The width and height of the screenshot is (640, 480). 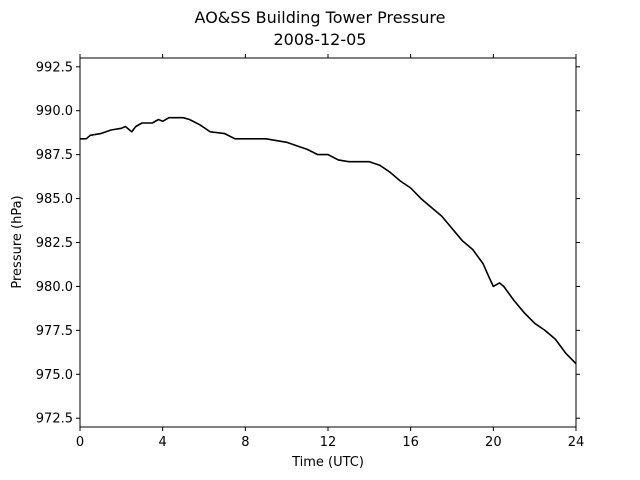 What do you see at coordinates (320, 17) in the screenshot?
I see `chart-title: AO&SS Building Tower Pressure` at bounding box center [320, 17].